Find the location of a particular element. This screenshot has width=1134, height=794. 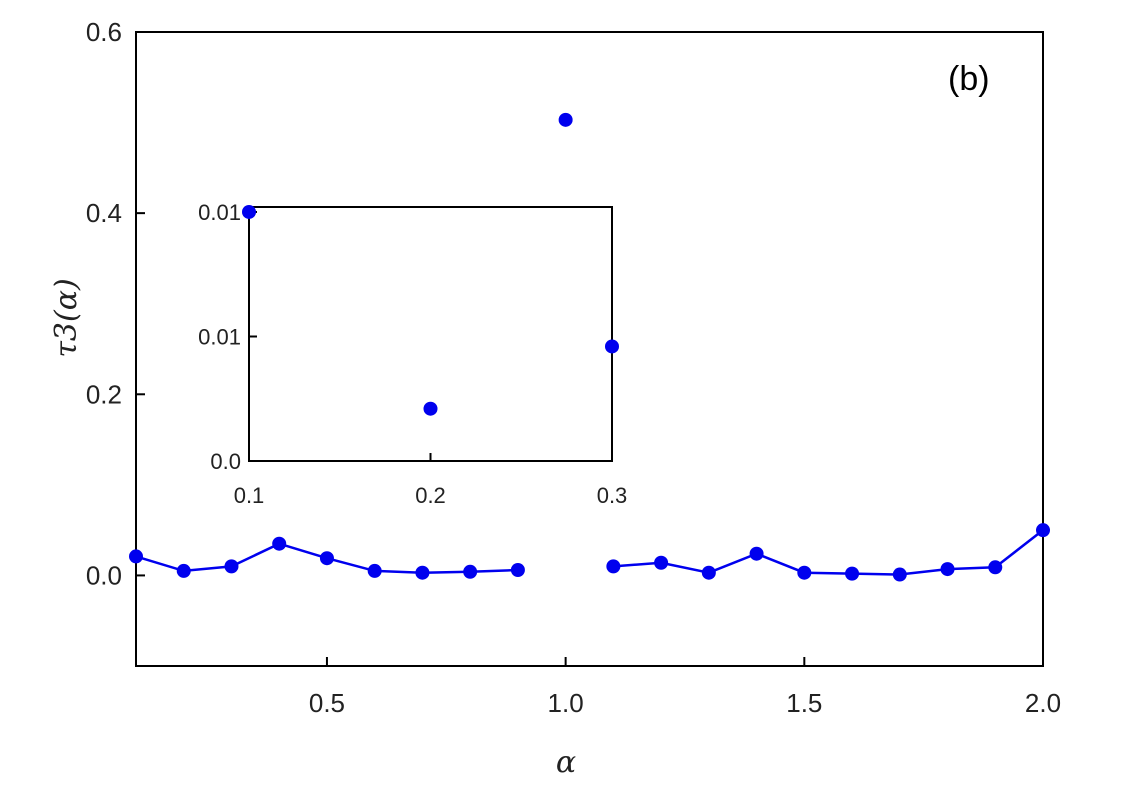

inset-series is located at coordinates (430, 310).